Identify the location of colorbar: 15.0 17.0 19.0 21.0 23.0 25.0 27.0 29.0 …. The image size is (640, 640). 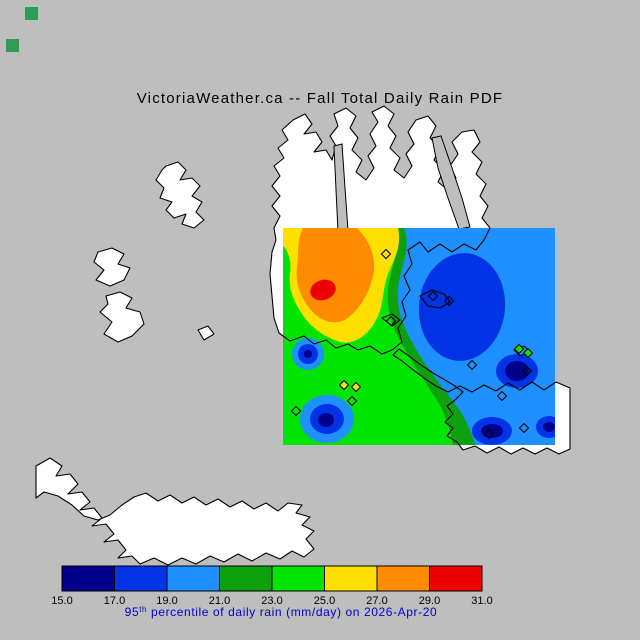
(272, 586).